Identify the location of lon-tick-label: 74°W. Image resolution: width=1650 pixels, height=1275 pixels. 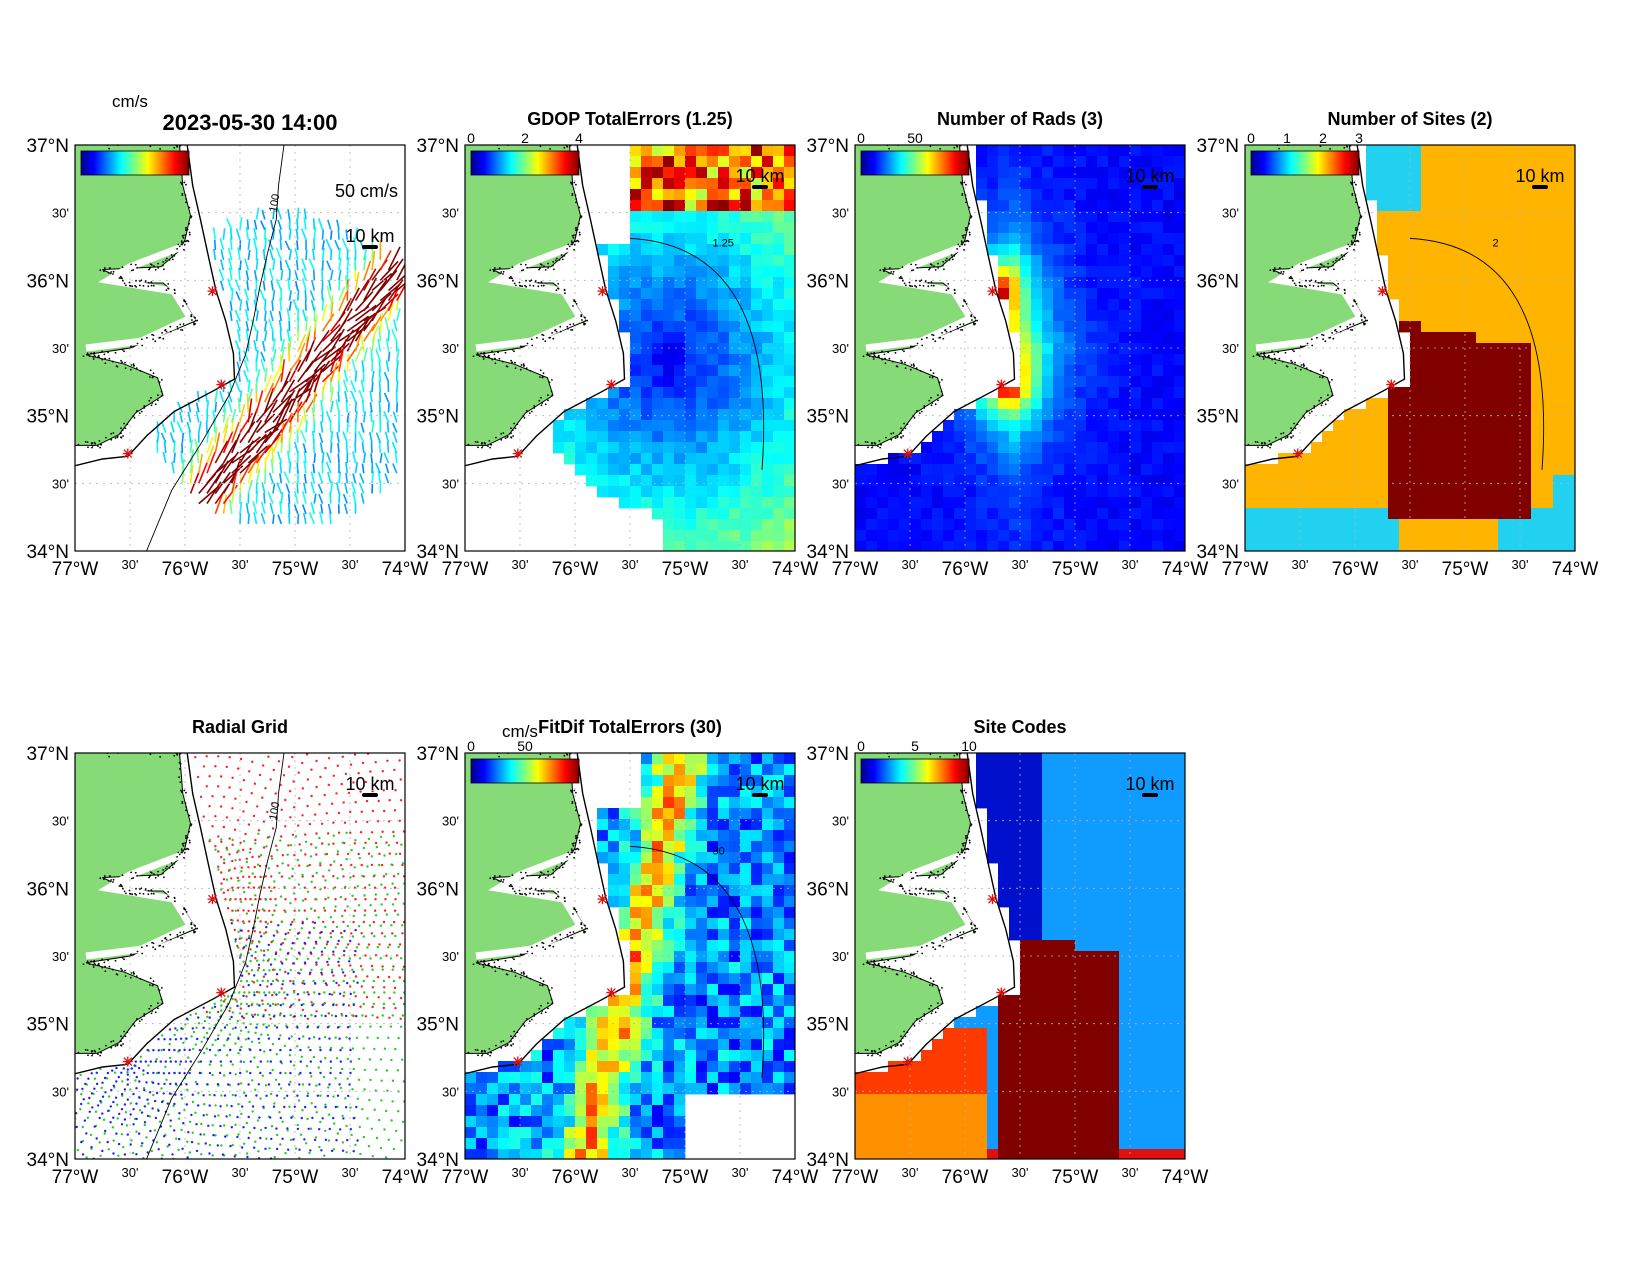
(1185, 569).